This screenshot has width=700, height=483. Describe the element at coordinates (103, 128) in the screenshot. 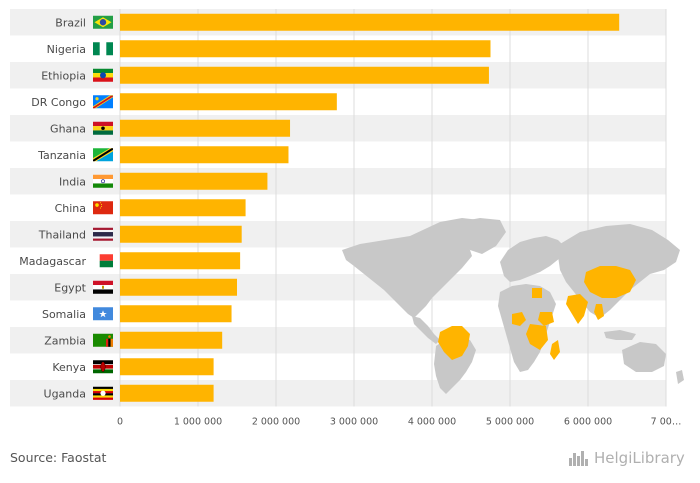

I see `ghana-flag-icon` at that location.